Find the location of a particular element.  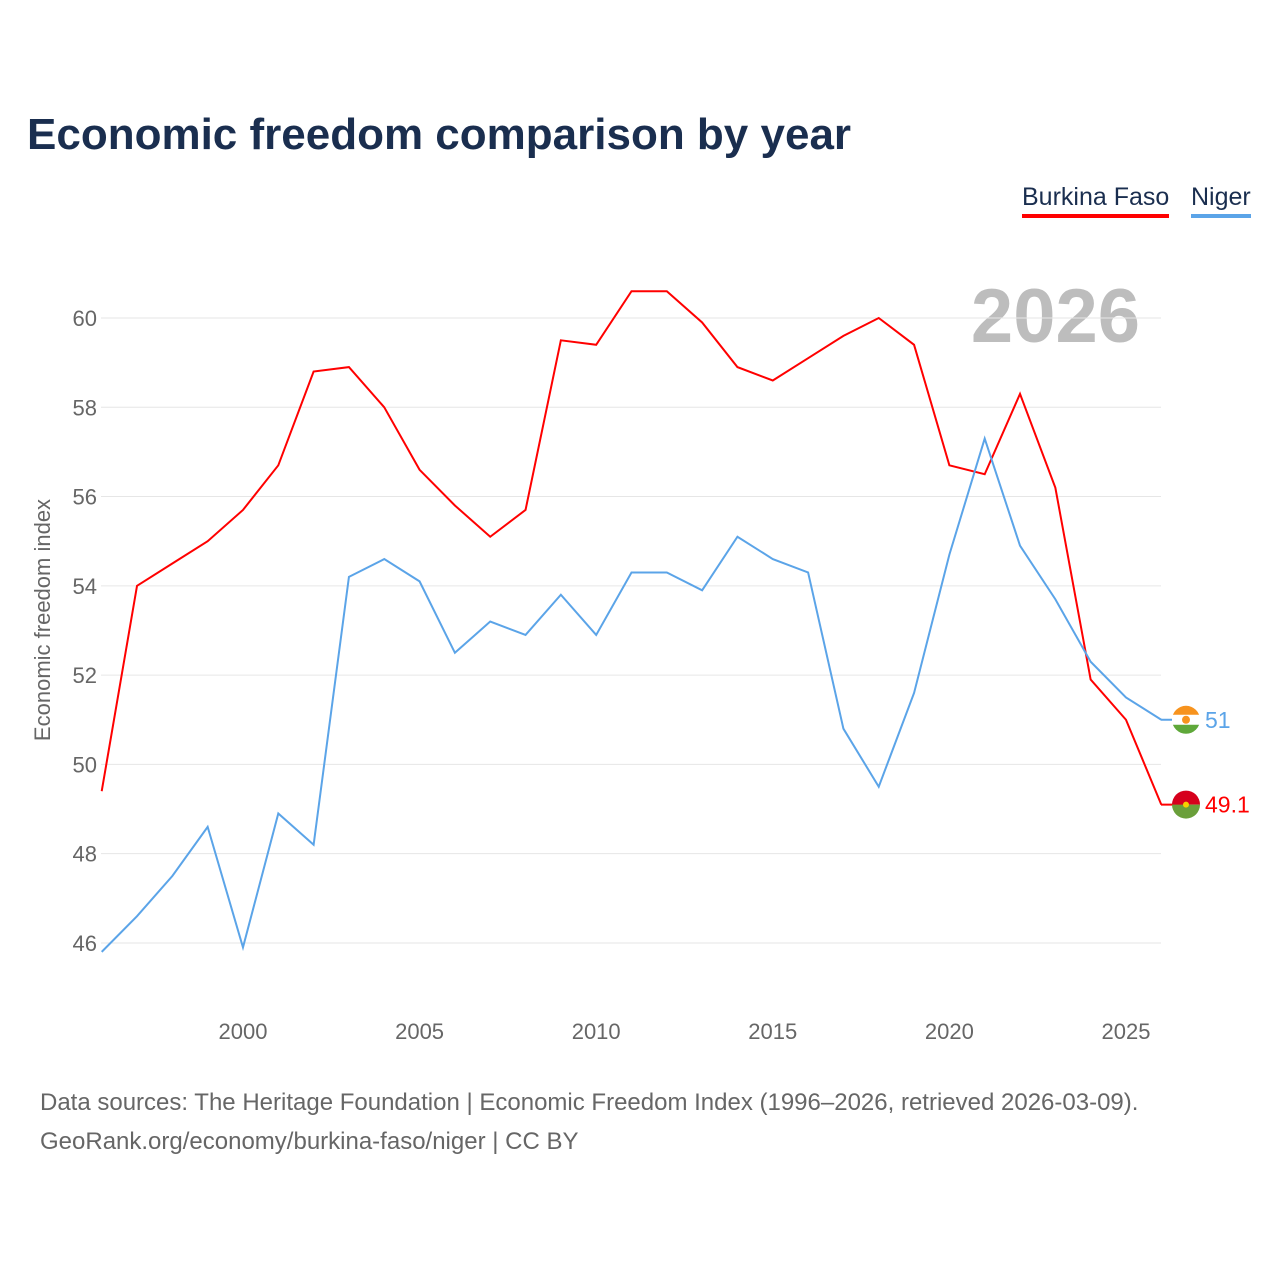

burkina-flag-icon-bottom is located at coordinates (1186, 811).